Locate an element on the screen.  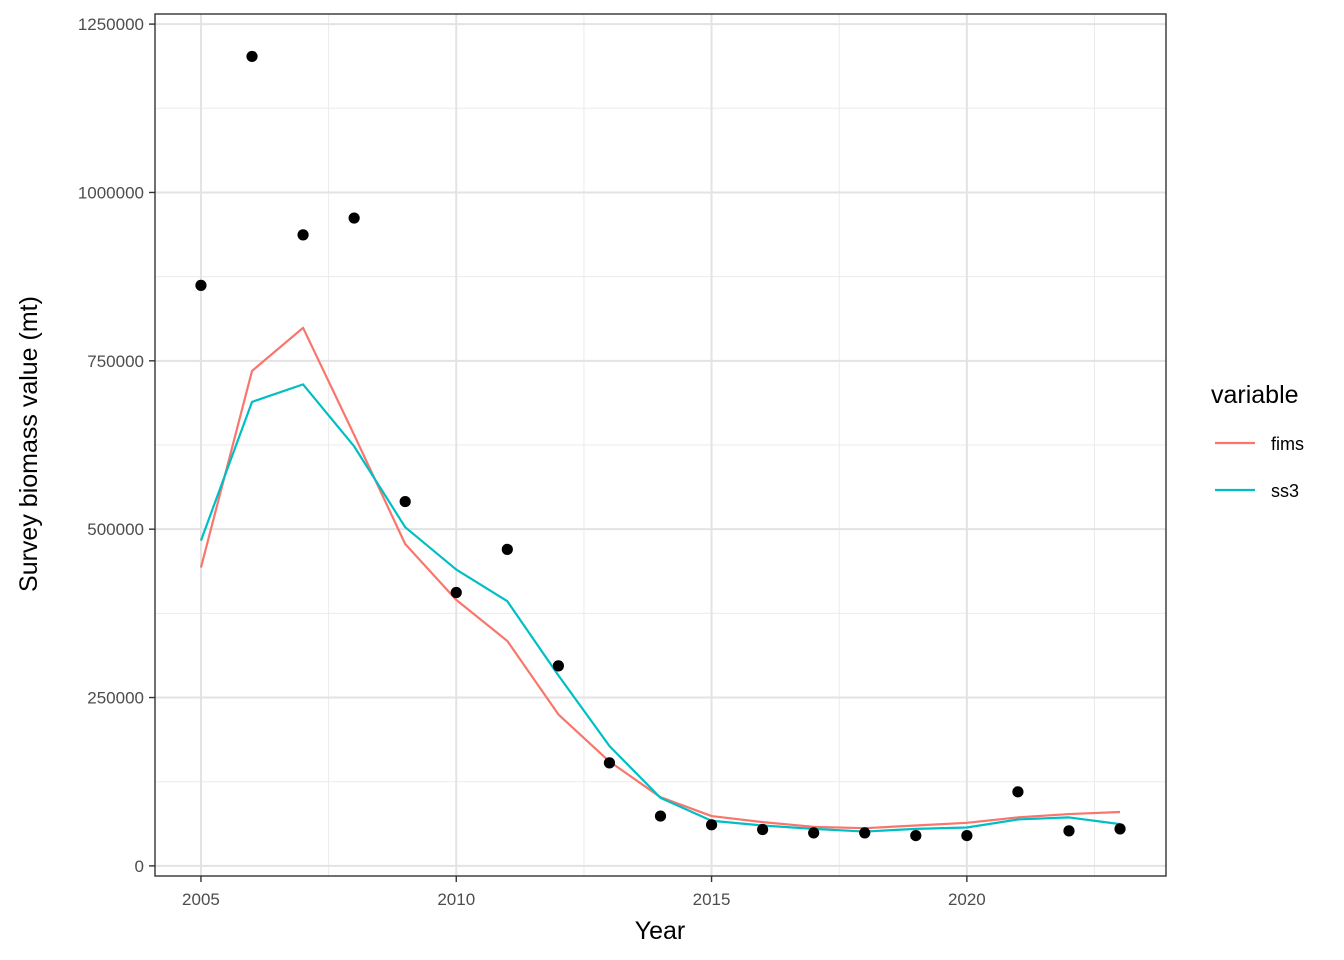
x-tick-label: 2010 is located at coordinates (456, 899).